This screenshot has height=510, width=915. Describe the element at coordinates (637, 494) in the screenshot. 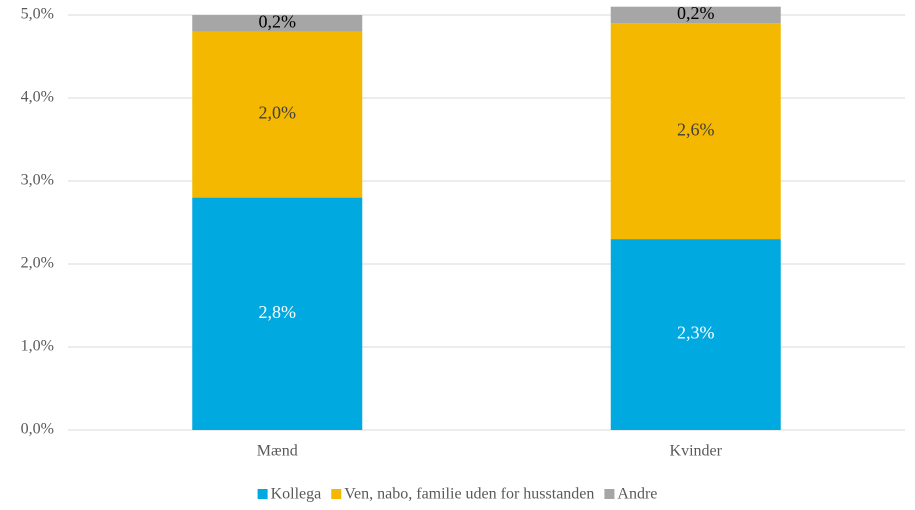

I see `legend-label: Andre` at that location.